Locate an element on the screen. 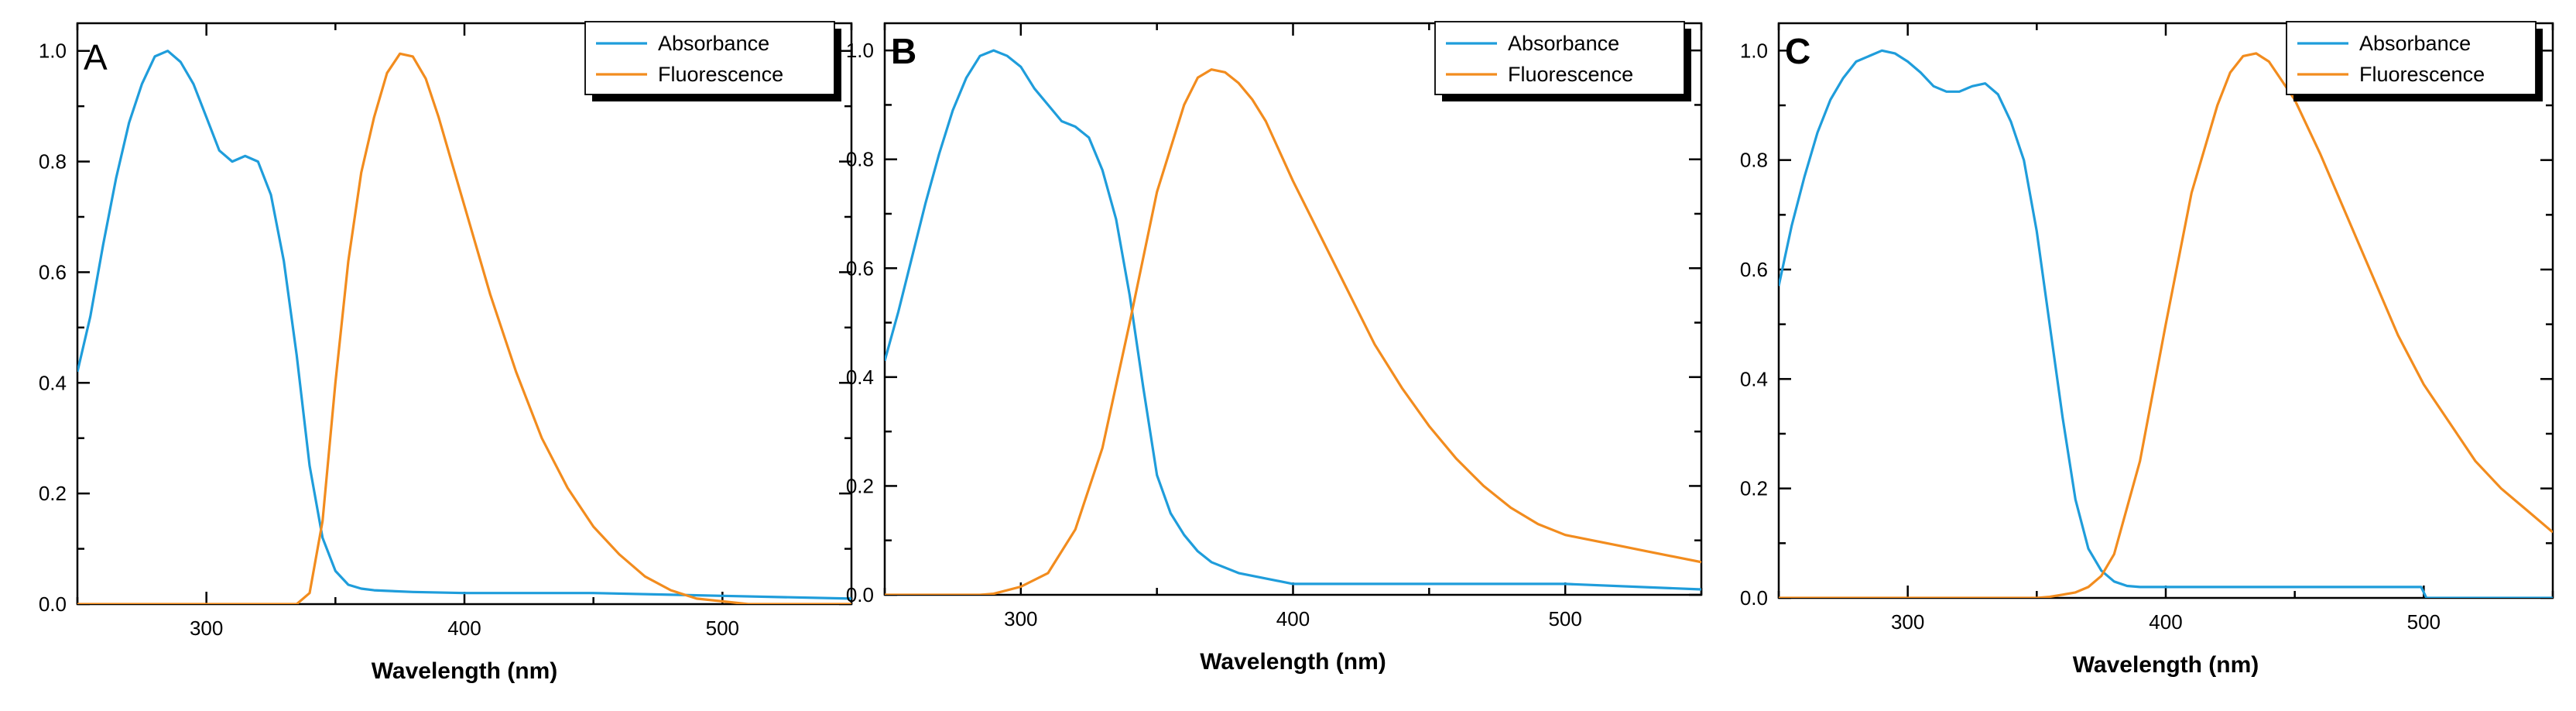 The image size is (2576, 711). panel-label: C is located at coordinates (1797, 51).